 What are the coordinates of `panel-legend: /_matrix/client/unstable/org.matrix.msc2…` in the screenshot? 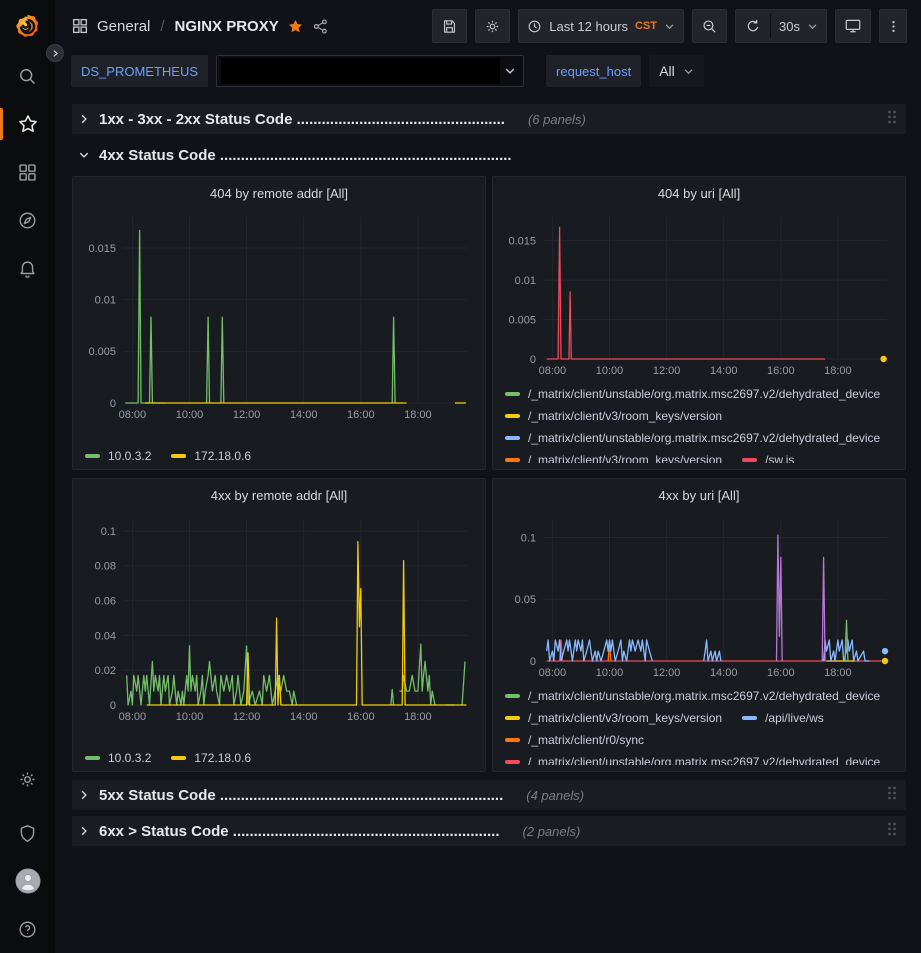 It's located at (699, 421).